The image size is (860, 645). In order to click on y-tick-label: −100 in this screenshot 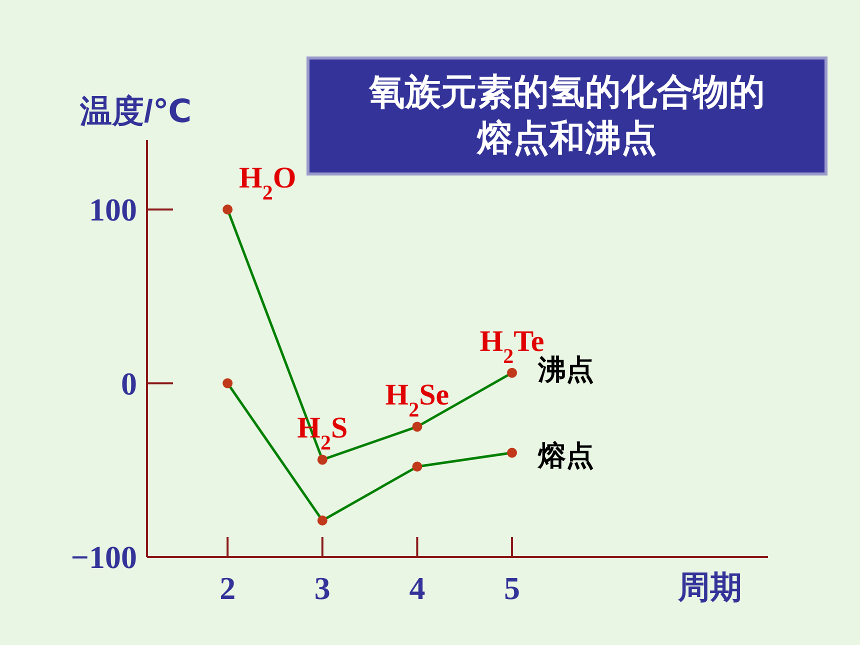, I will do `click(103, 557)`.